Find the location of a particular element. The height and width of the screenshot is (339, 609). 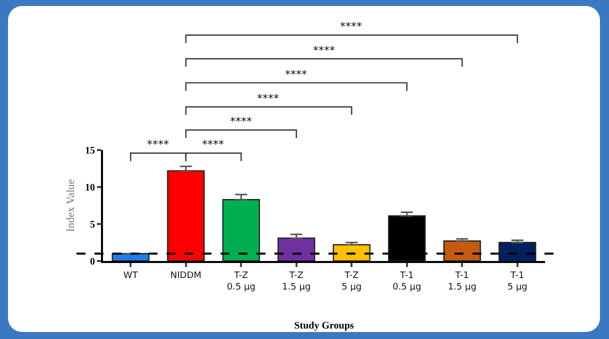

y-tick-label: 0 is located at coordinates (92, 262).